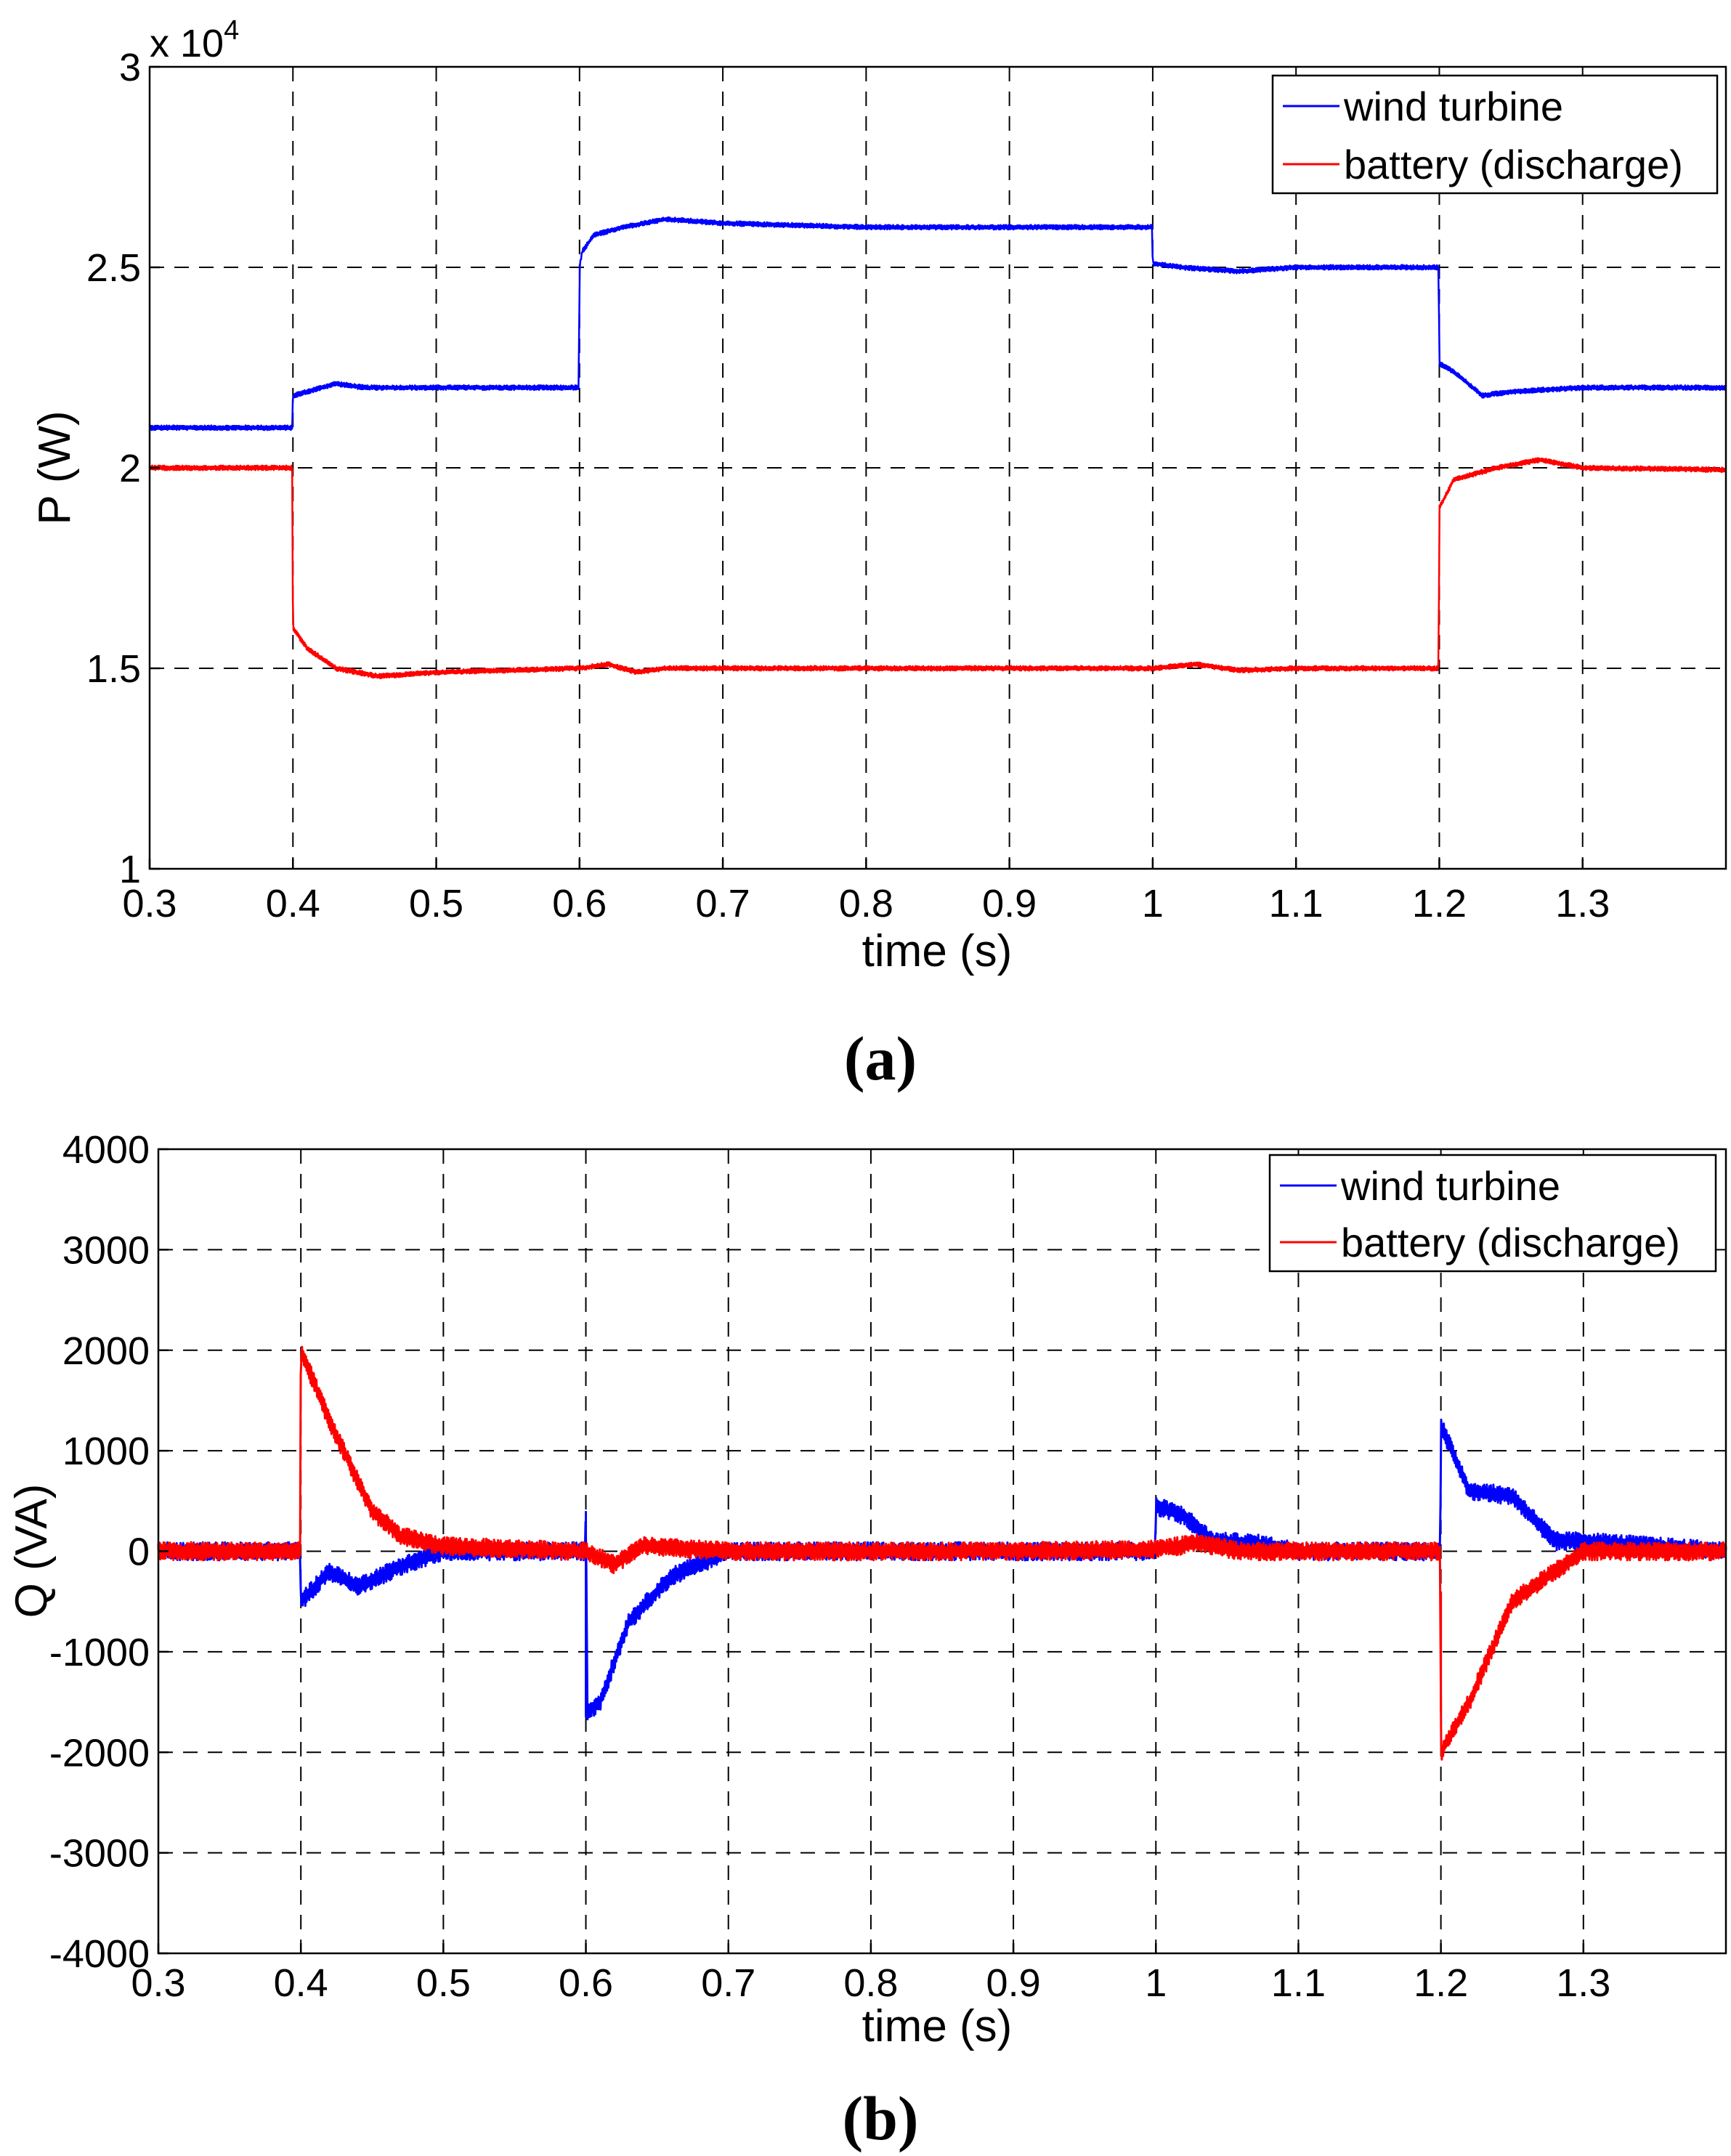 The height and width of the screenshot is (2156, 1731). Describe the element at coordinates (106, 1150) in the screenshot. I see `y-tick-label: 4000` at that location.